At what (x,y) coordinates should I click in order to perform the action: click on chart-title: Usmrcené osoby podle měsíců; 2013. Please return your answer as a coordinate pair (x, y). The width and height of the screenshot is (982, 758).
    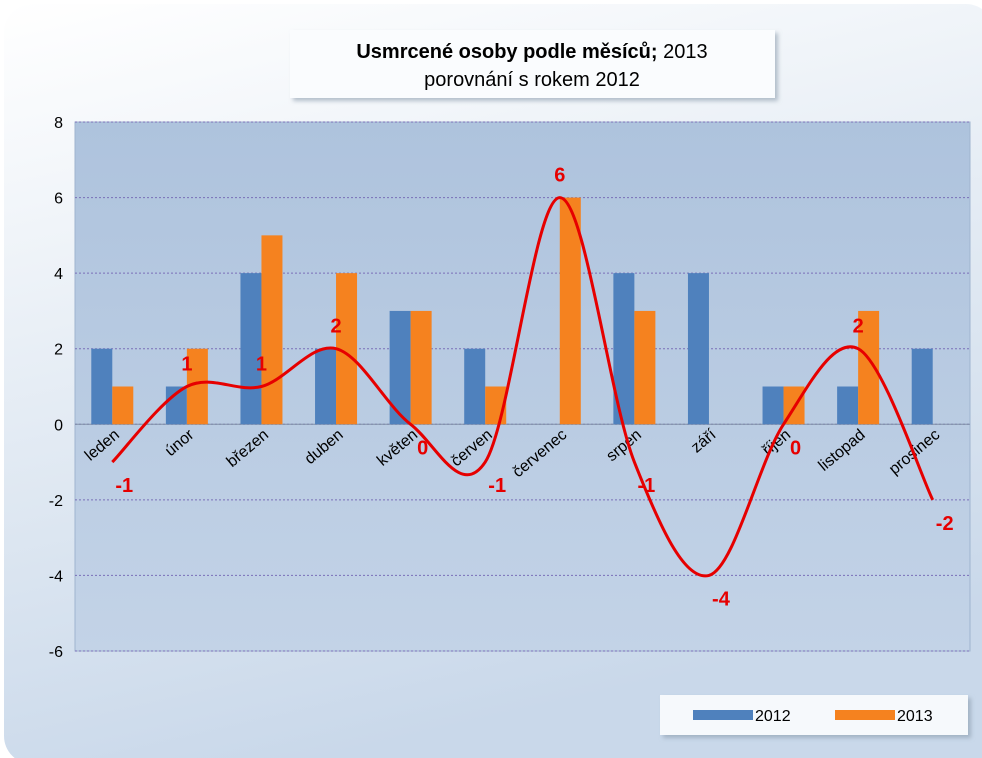
    Looking at the image, I should click on (531, 52).